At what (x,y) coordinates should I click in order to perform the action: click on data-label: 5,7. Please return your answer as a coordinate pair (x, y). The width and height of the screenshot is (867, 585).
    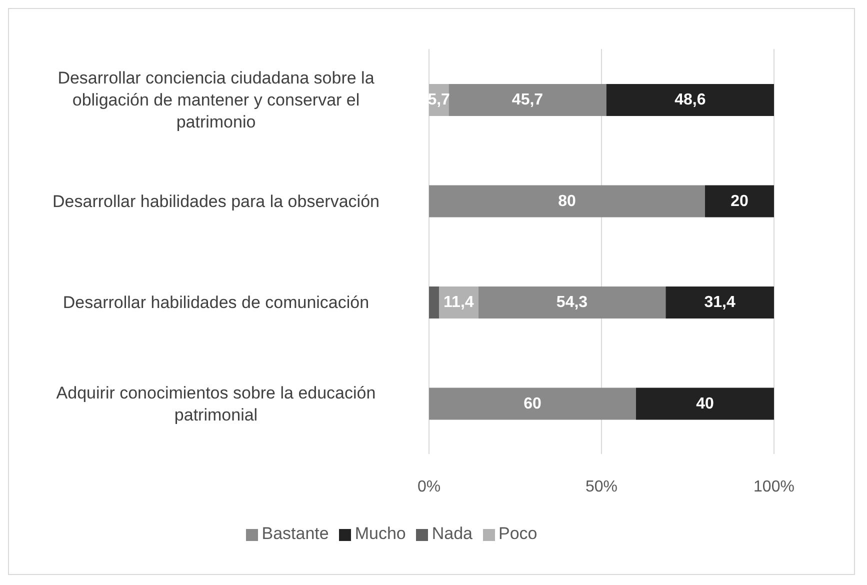
    Looking at the image, I should click on (439, 100).